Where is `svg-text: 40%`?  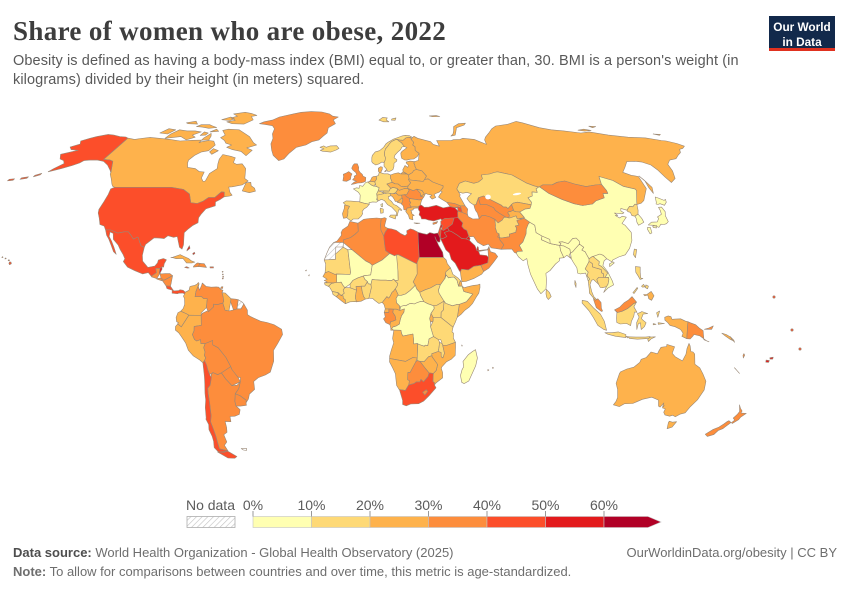
svg-text: 40% is located at coordinates (487, 505).